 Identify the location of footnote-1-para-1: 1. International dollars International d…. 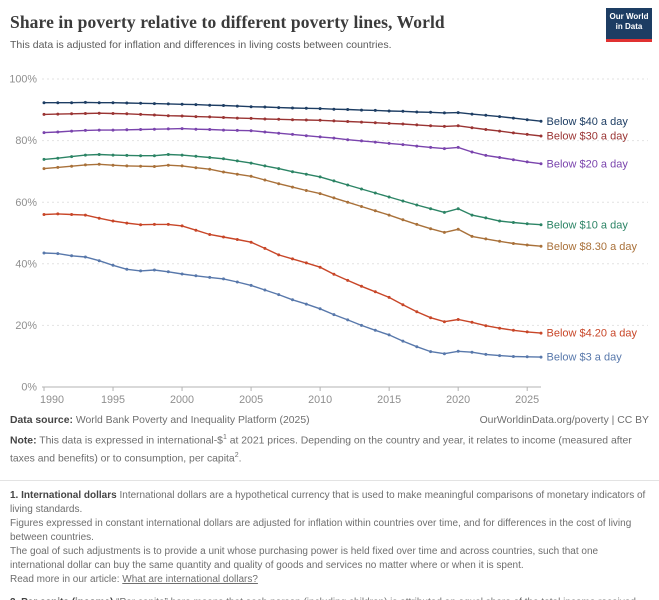
(329, 503).